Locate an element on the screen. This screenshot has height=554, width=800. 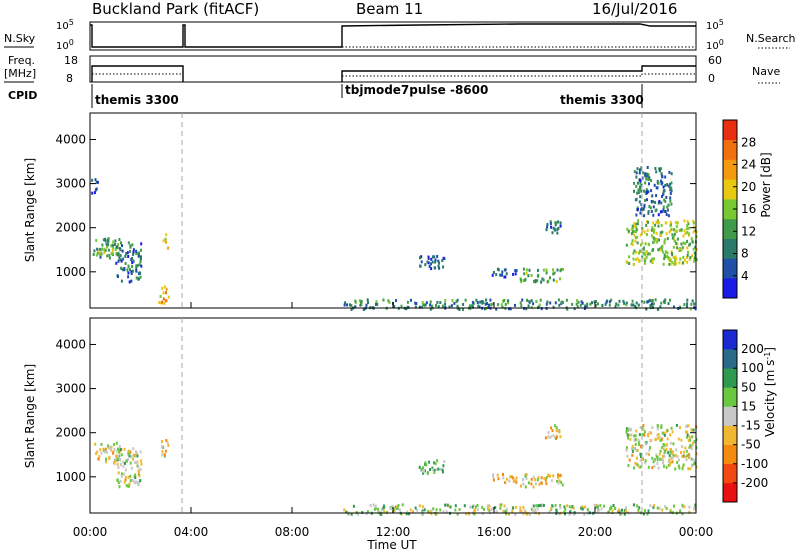
y-tick-label: 1000 is located at coordinates (70, 477).